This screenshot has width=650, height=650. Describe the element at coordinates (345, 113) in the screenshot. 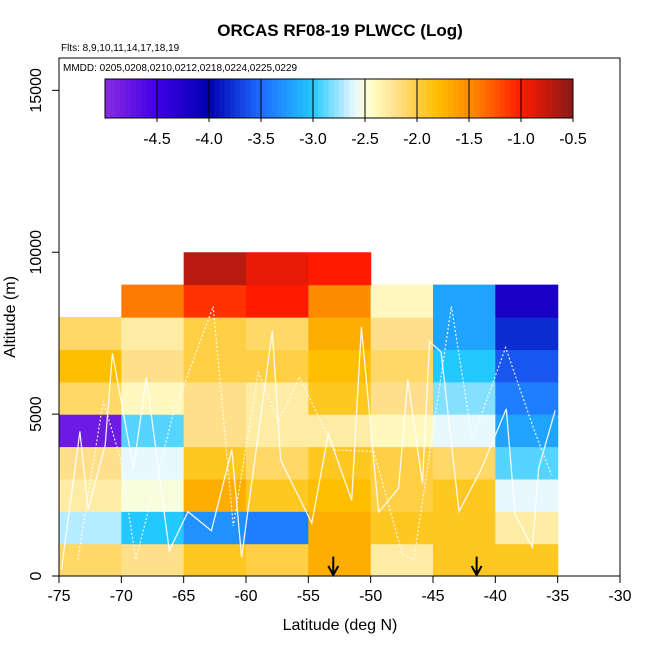

I see `colorbar: -4.5 -4.0 -3.5 -3.0 -2.5 -2.0 -1.5 -1.0 -0.5` at that location.